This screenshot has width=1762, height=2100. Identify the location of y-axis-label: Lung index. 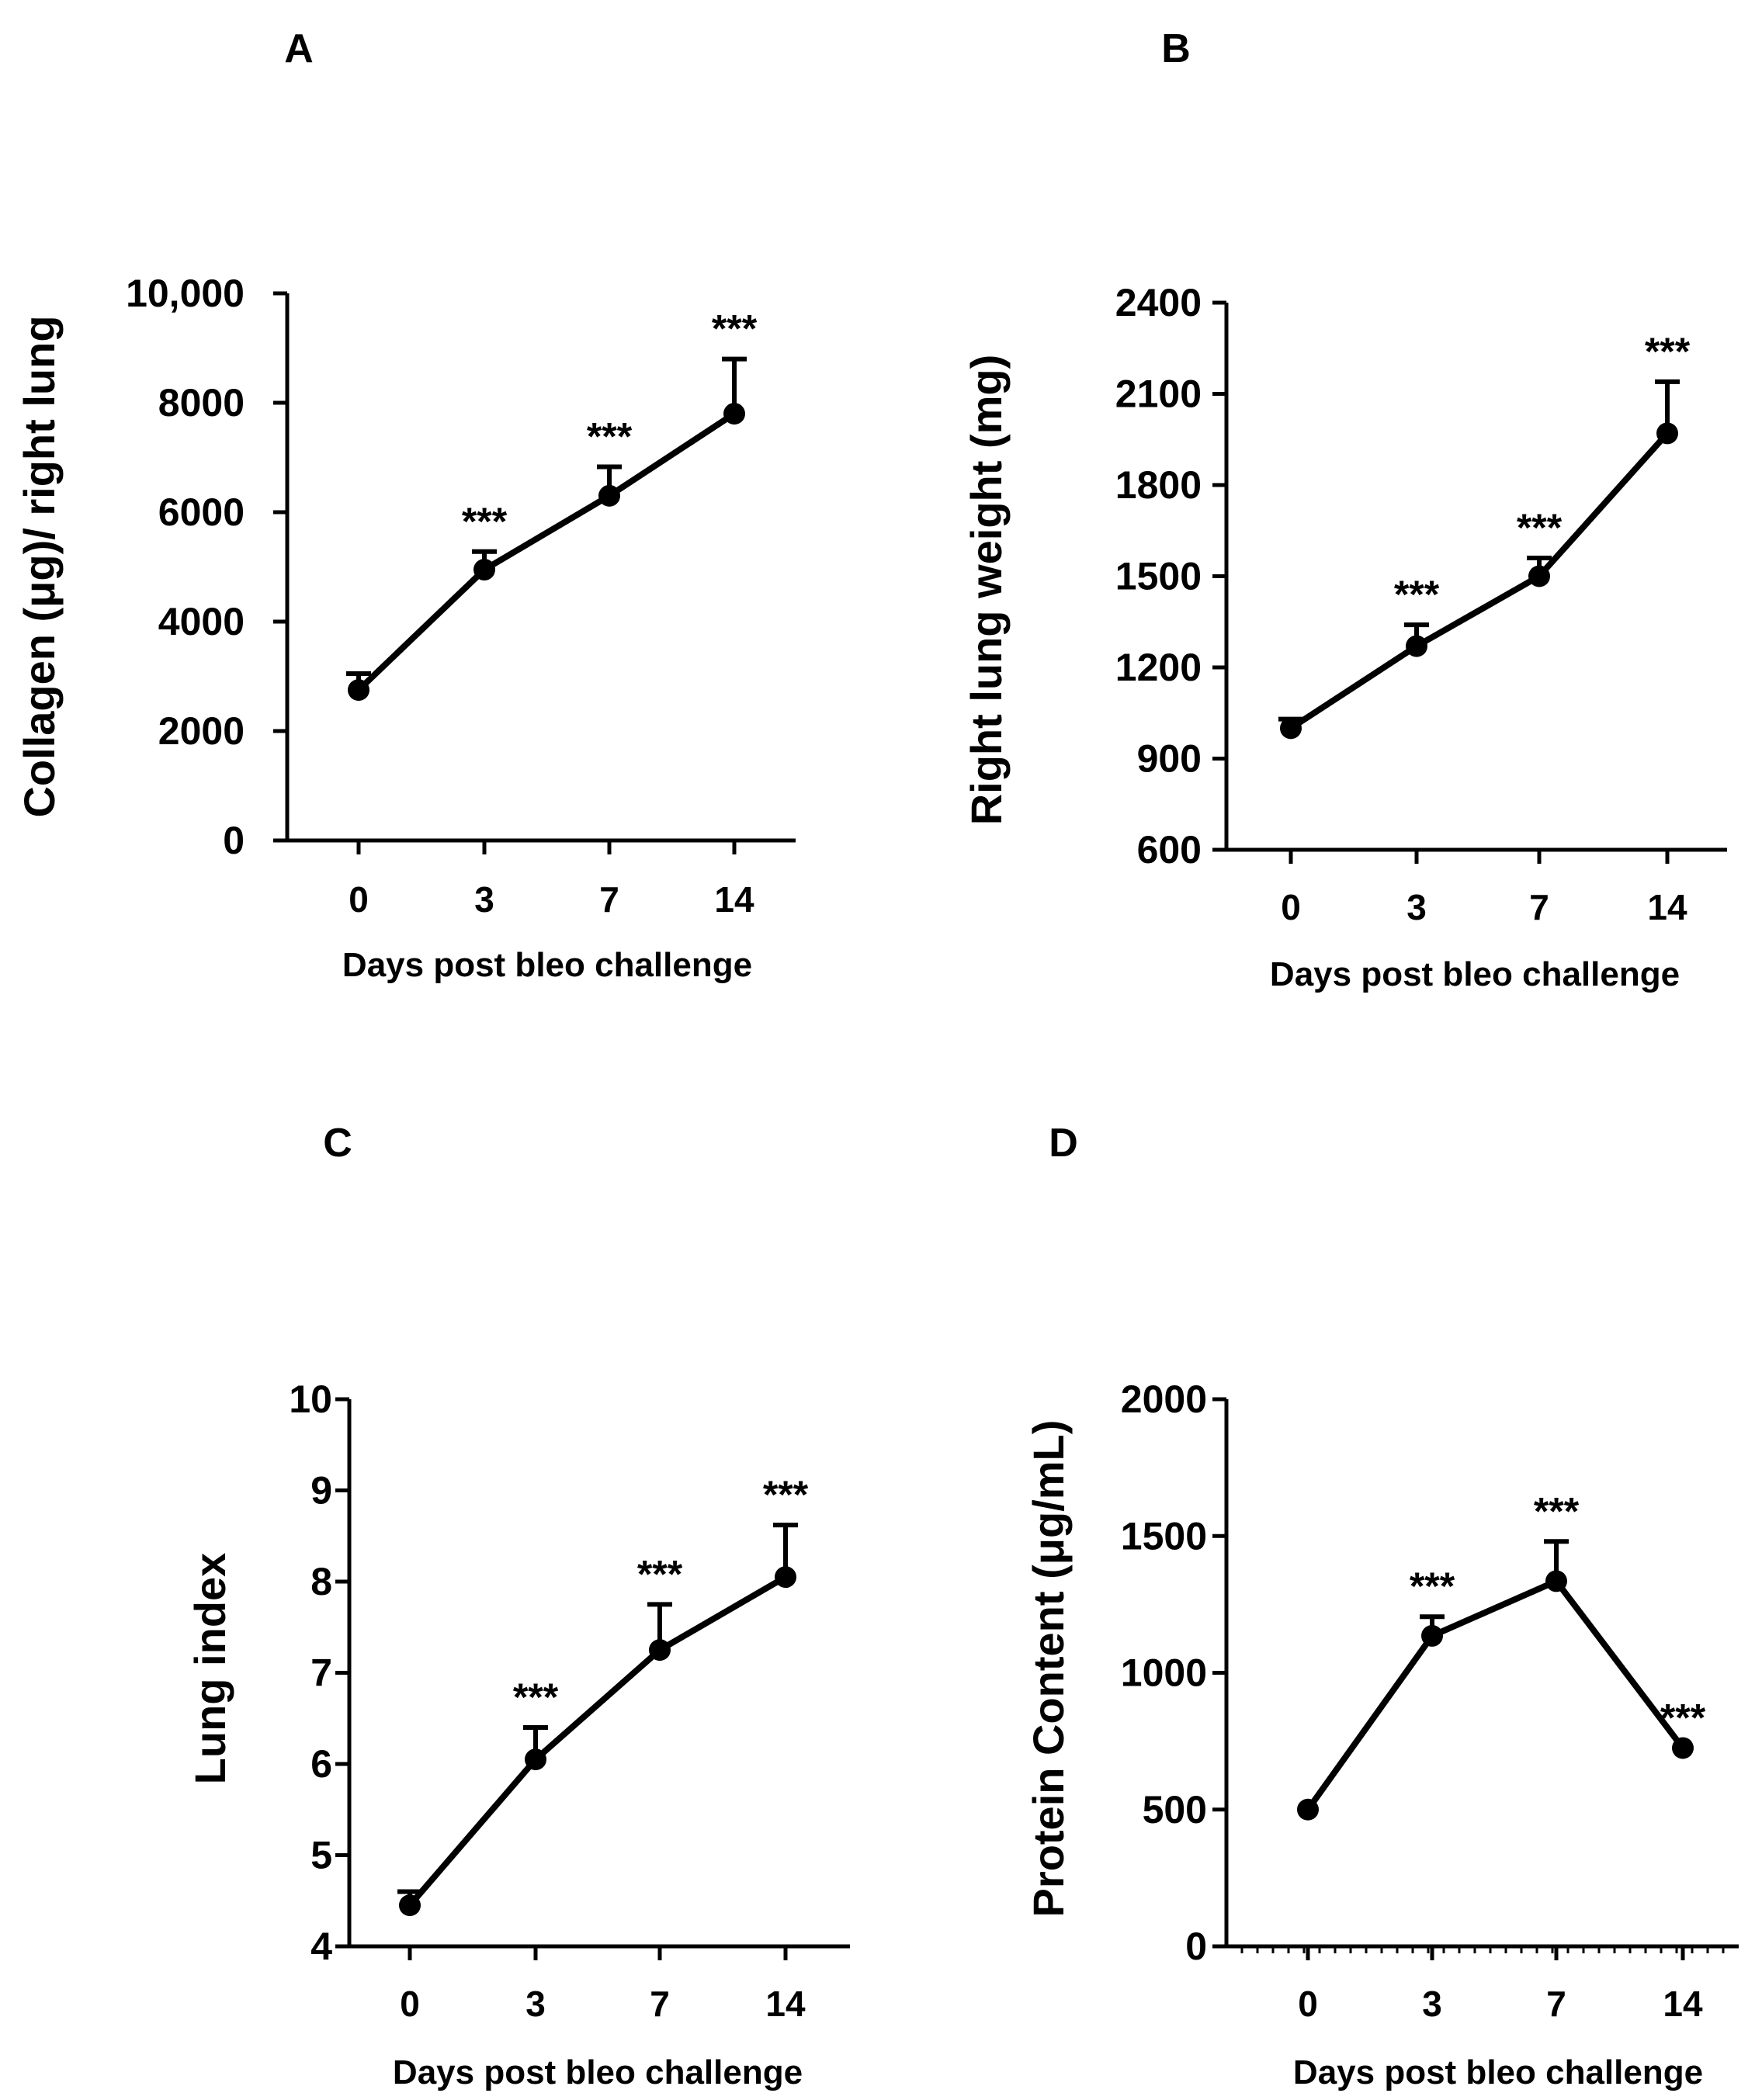
(210, 1669).